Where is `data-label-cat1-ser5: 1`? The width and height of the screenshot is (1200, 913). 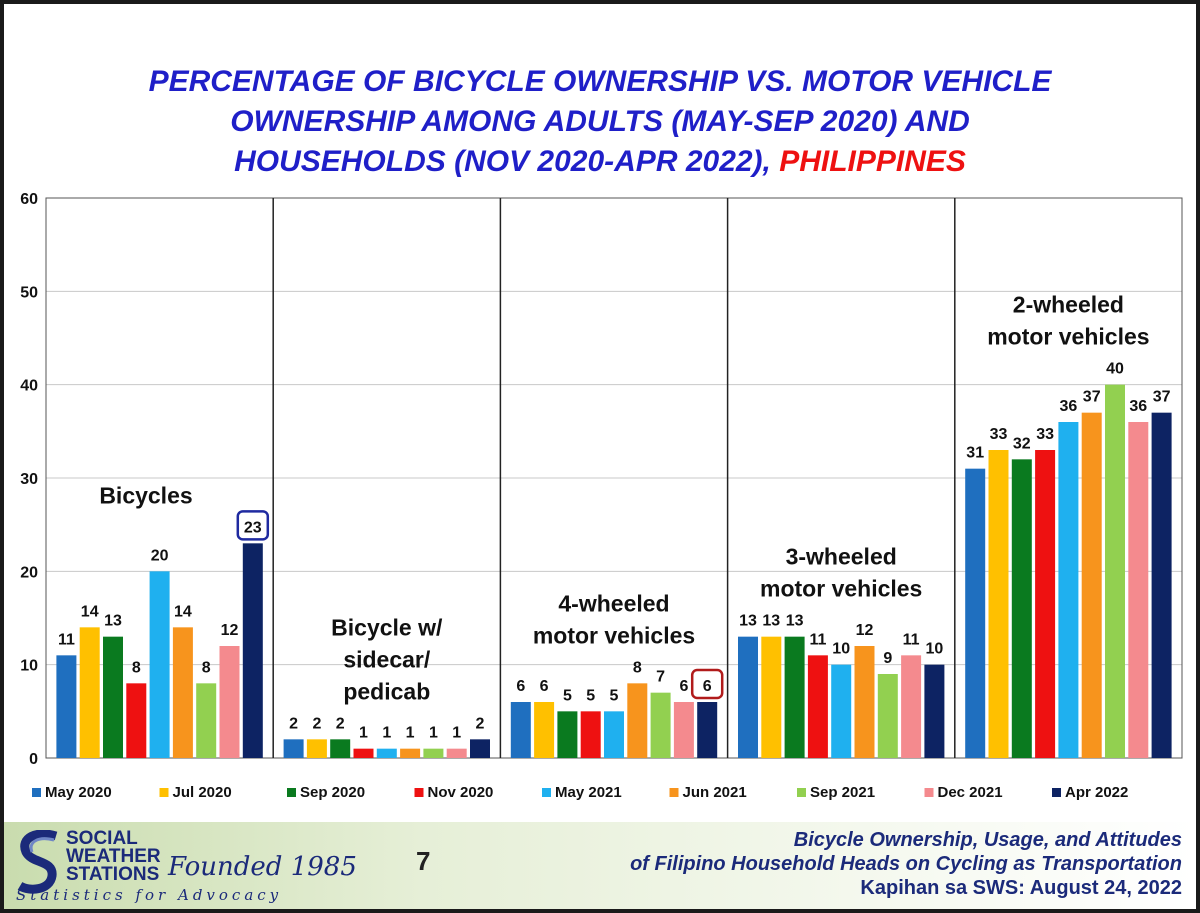 data-label-cat1-ser5: 1 is located at coordinates (410, 733).